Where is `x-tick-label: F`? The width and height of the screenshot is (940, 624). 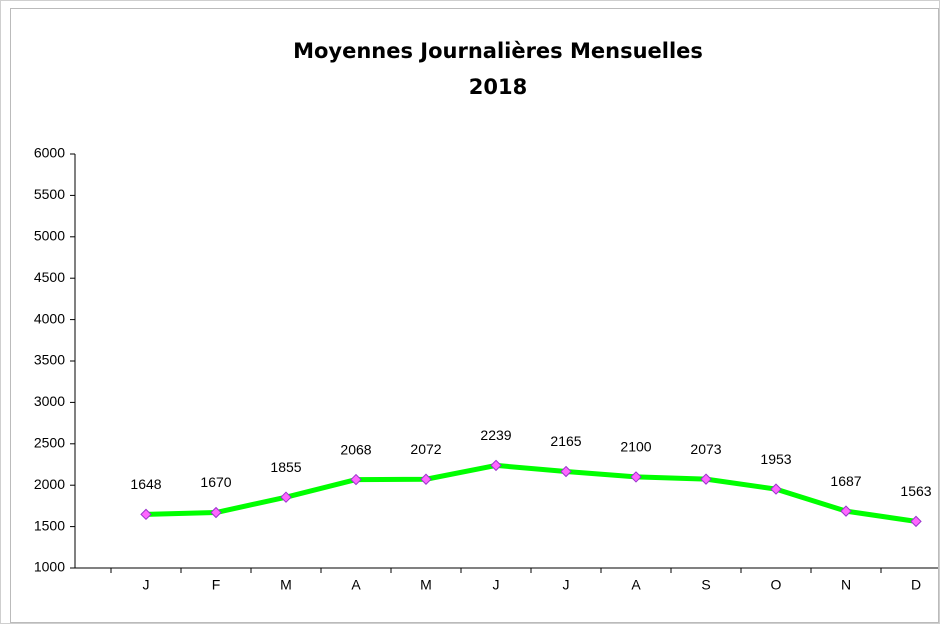 x-tick-label: F is located at coordinates (216, 585).